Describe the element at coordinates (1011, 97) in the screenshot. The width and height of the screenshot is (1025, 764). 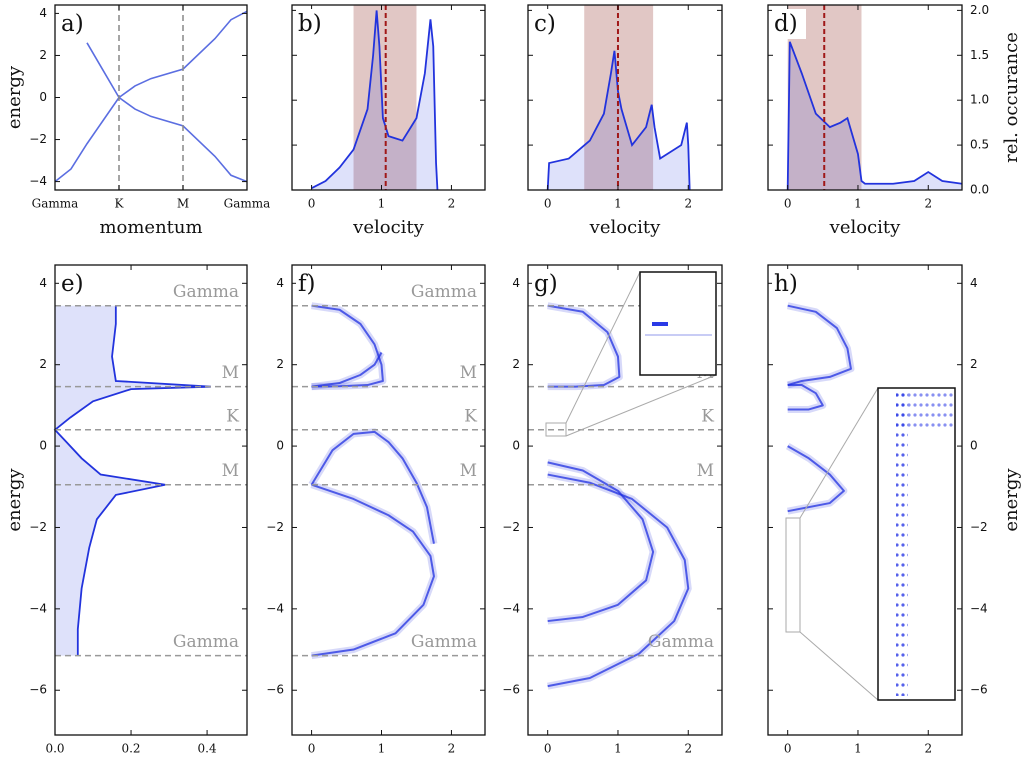
I see `y-axis-label: rel. occurance` at that location.